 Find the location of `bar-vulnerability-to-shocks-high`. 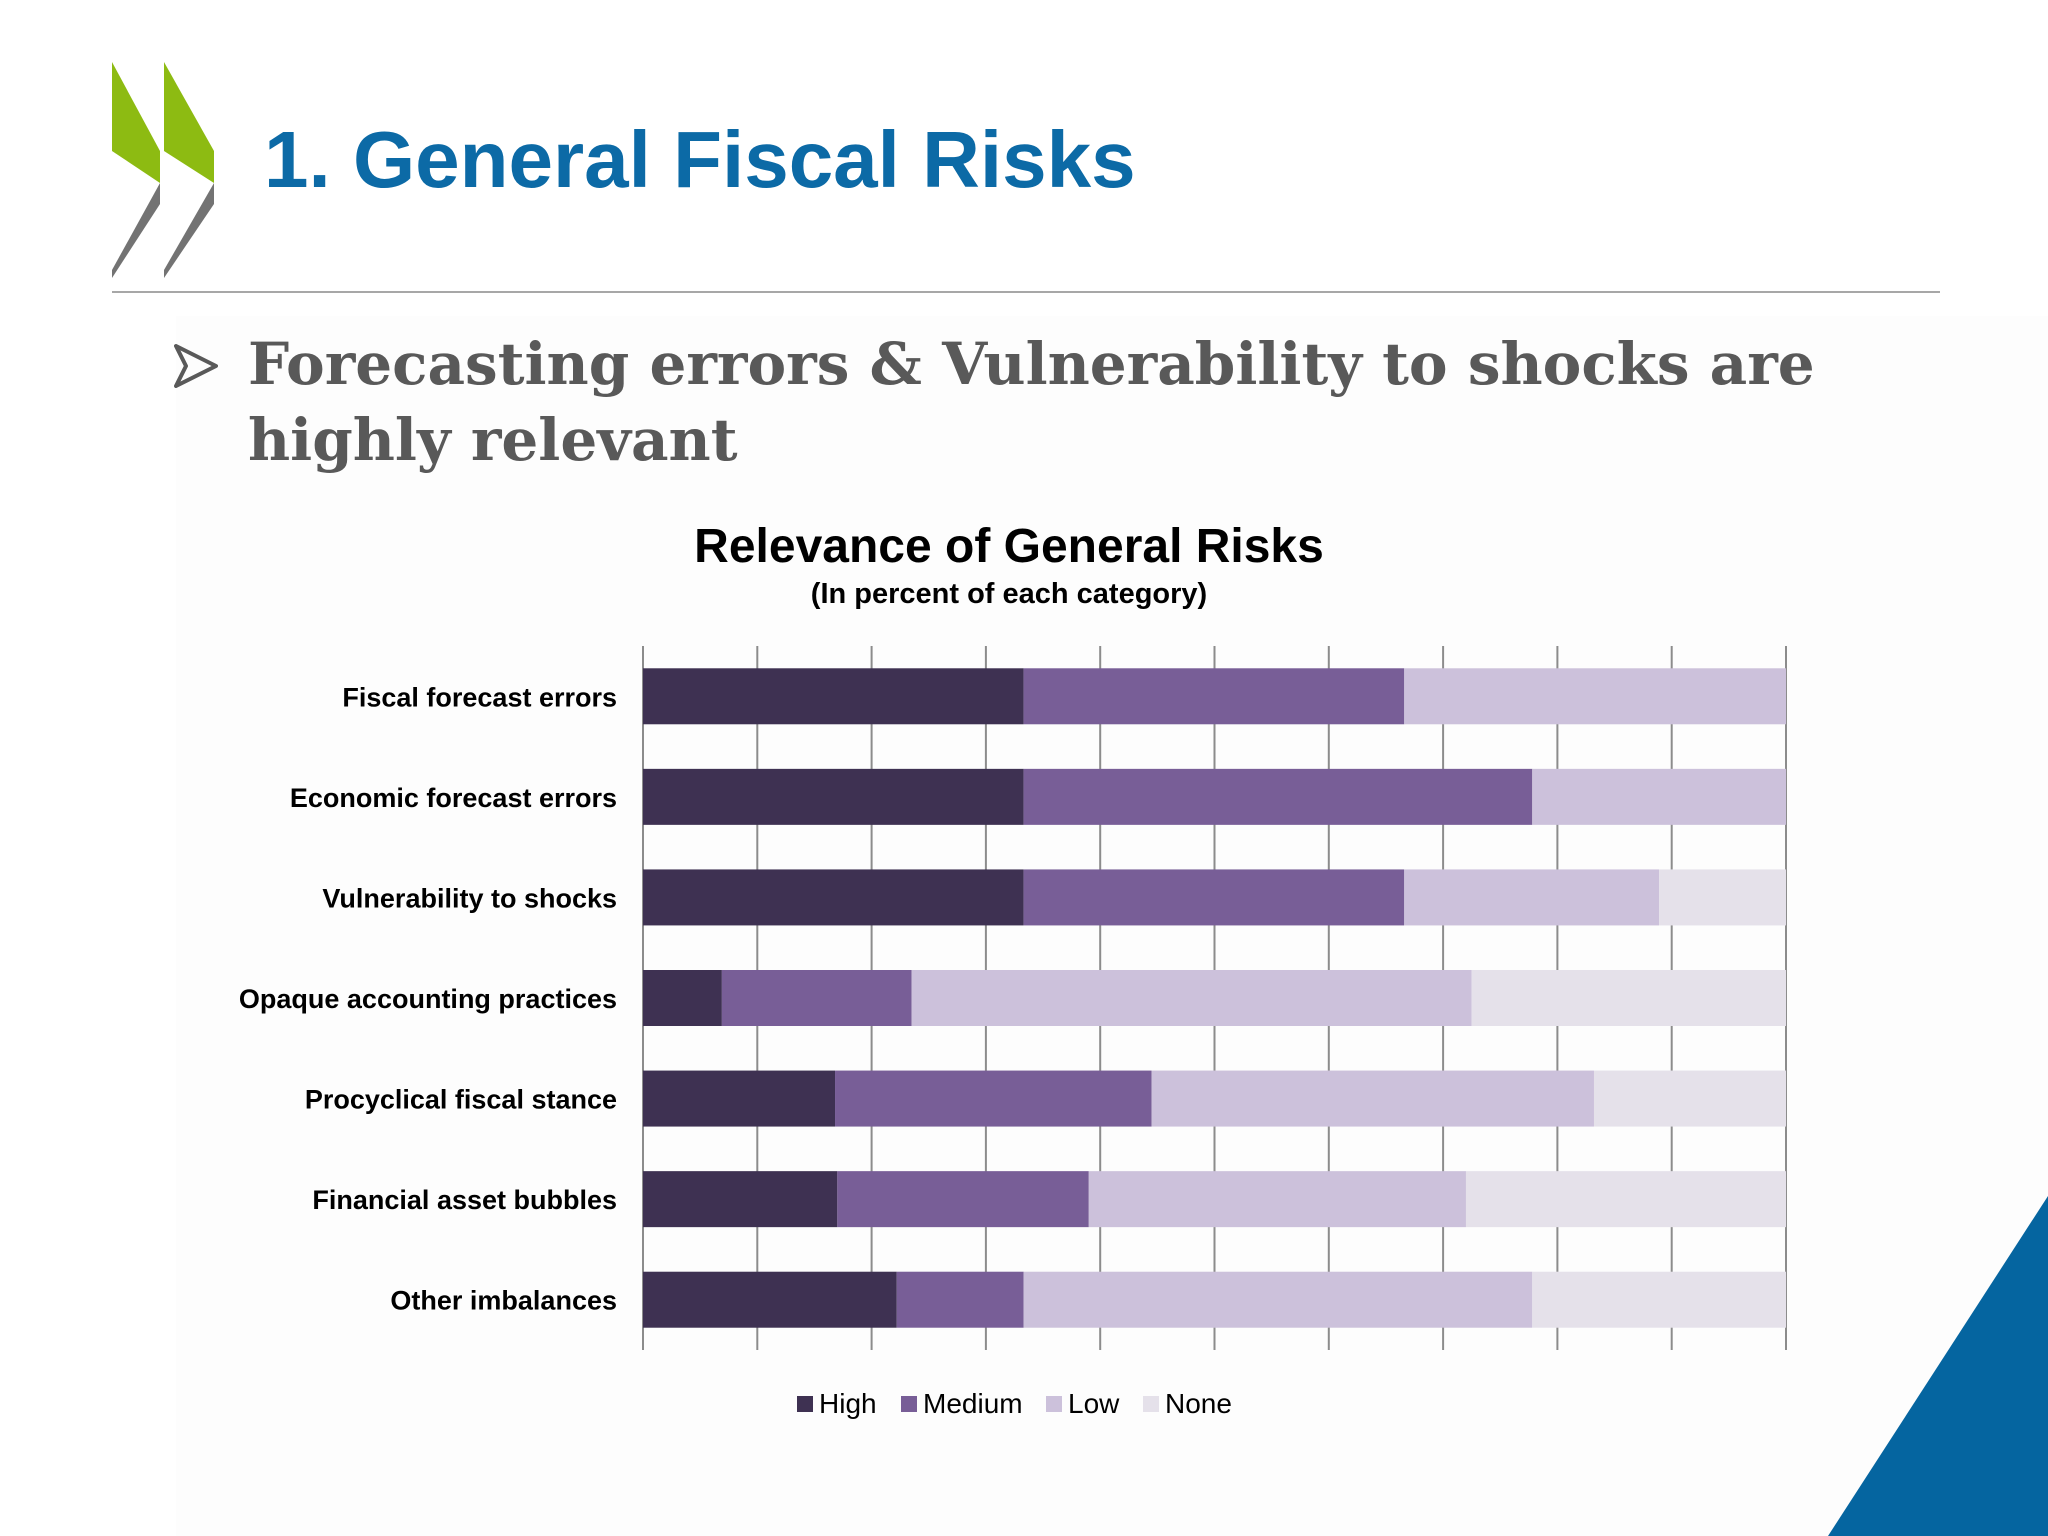

bar-vulnerability-to-shocks-high is located at coordinates (833, 897).